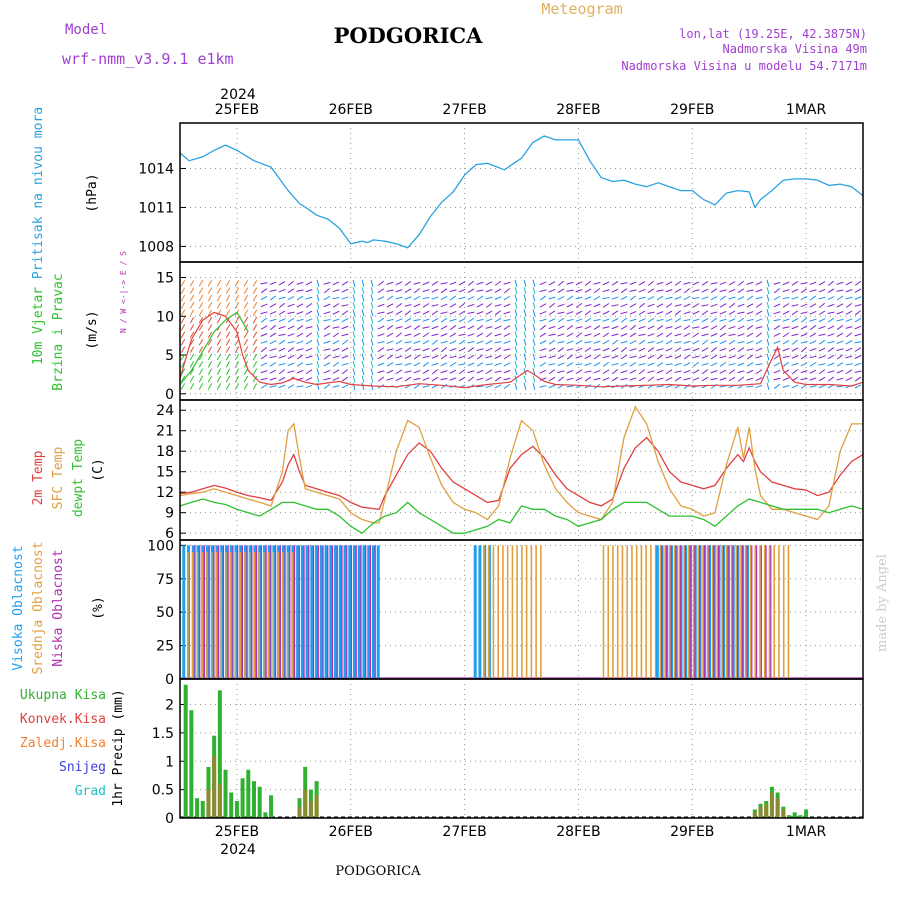 The height and width of the screenshot is (900, 900). What do you see at coordinates (521, 334) in the screenshot?
I see `wind-direction-field` at bounding box center [521, 334].